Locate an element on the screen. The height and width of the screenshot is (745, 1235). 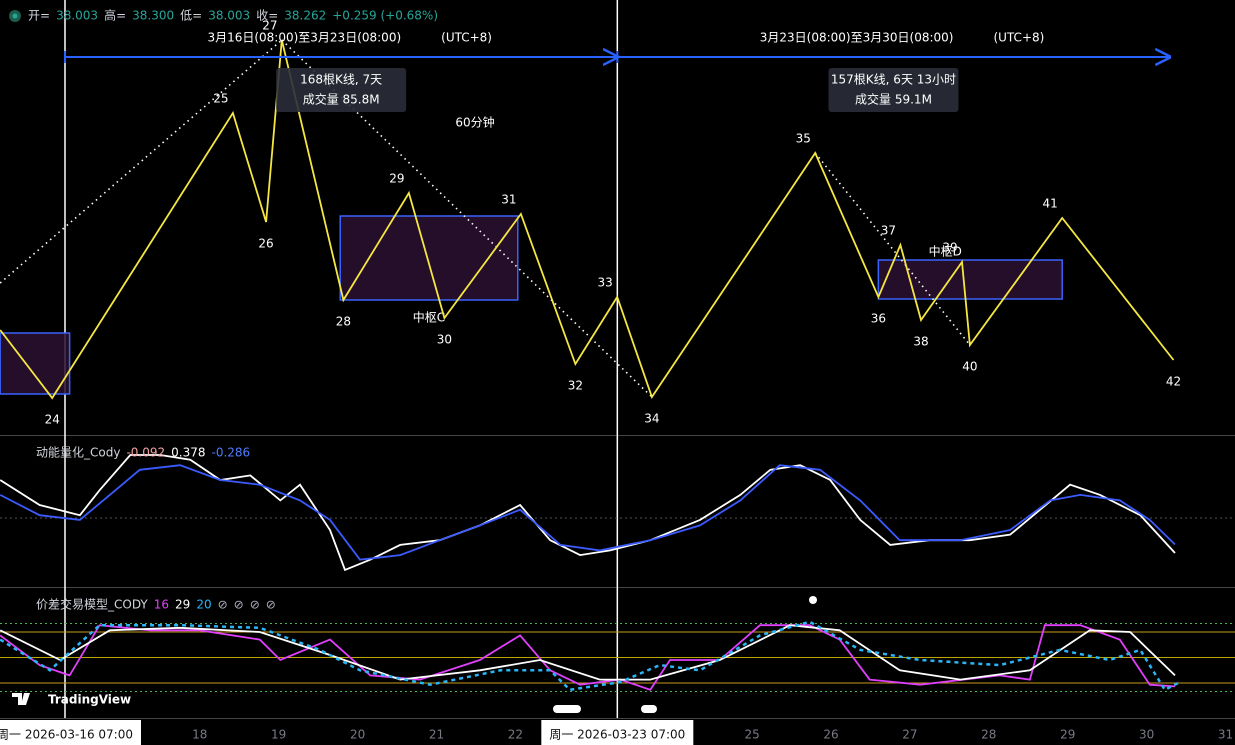
legend-text: 动能量化_Cody is located at coordinates (78, 453).